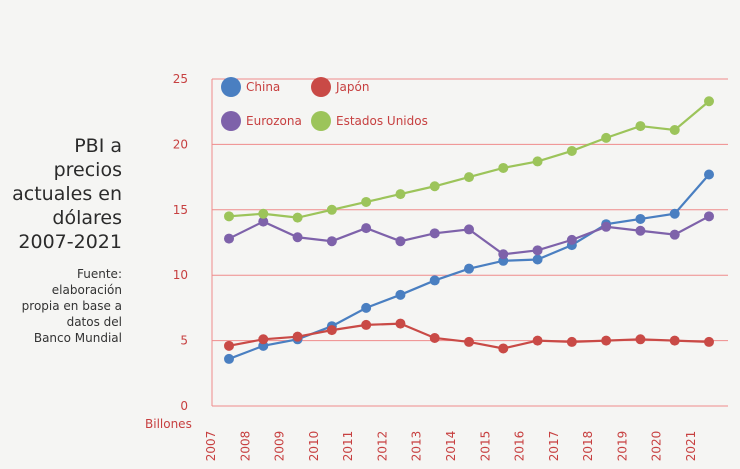 The width and height of the screenshot is (740, 469). What do you see at coordinates (87, 158) in the screenshot?
I see `title-line: PBI a precios` at bounding box center [87, 158].